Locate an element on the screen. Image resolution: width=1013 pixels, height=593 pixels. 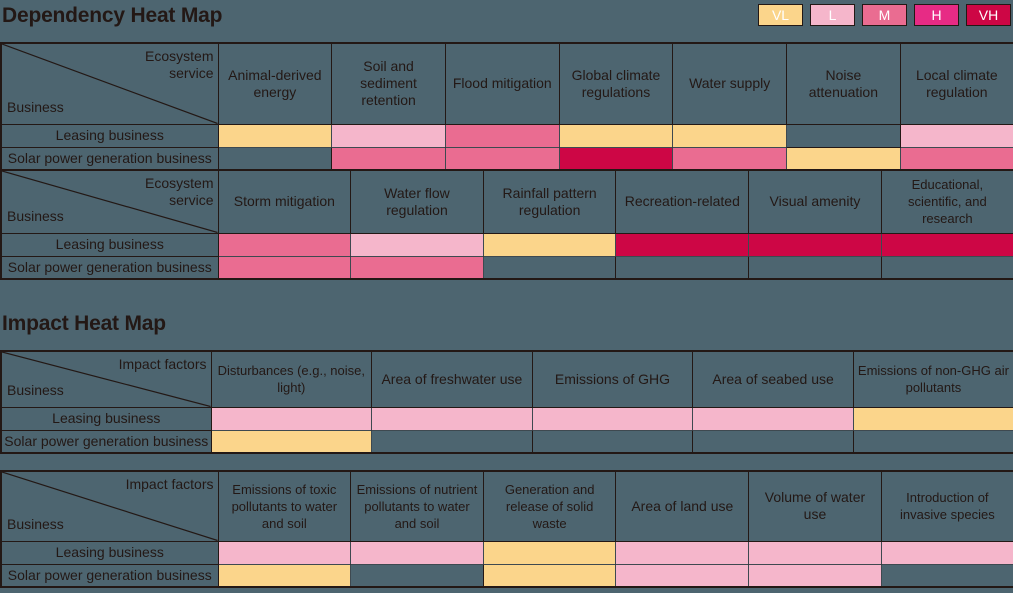
column-header: Introduction of invasive species is located at coordinates (946, 506).